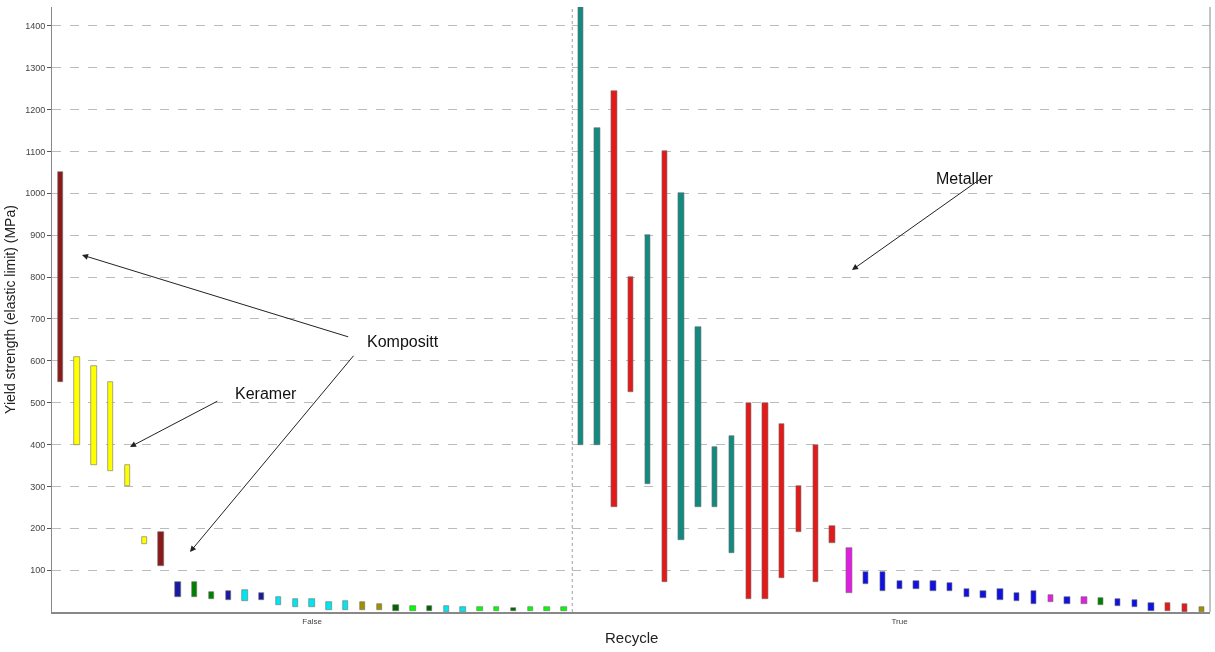  Describe the element at coordinates (38, 528) in the screenshot. I see `y-tick-label: 200` at that location.